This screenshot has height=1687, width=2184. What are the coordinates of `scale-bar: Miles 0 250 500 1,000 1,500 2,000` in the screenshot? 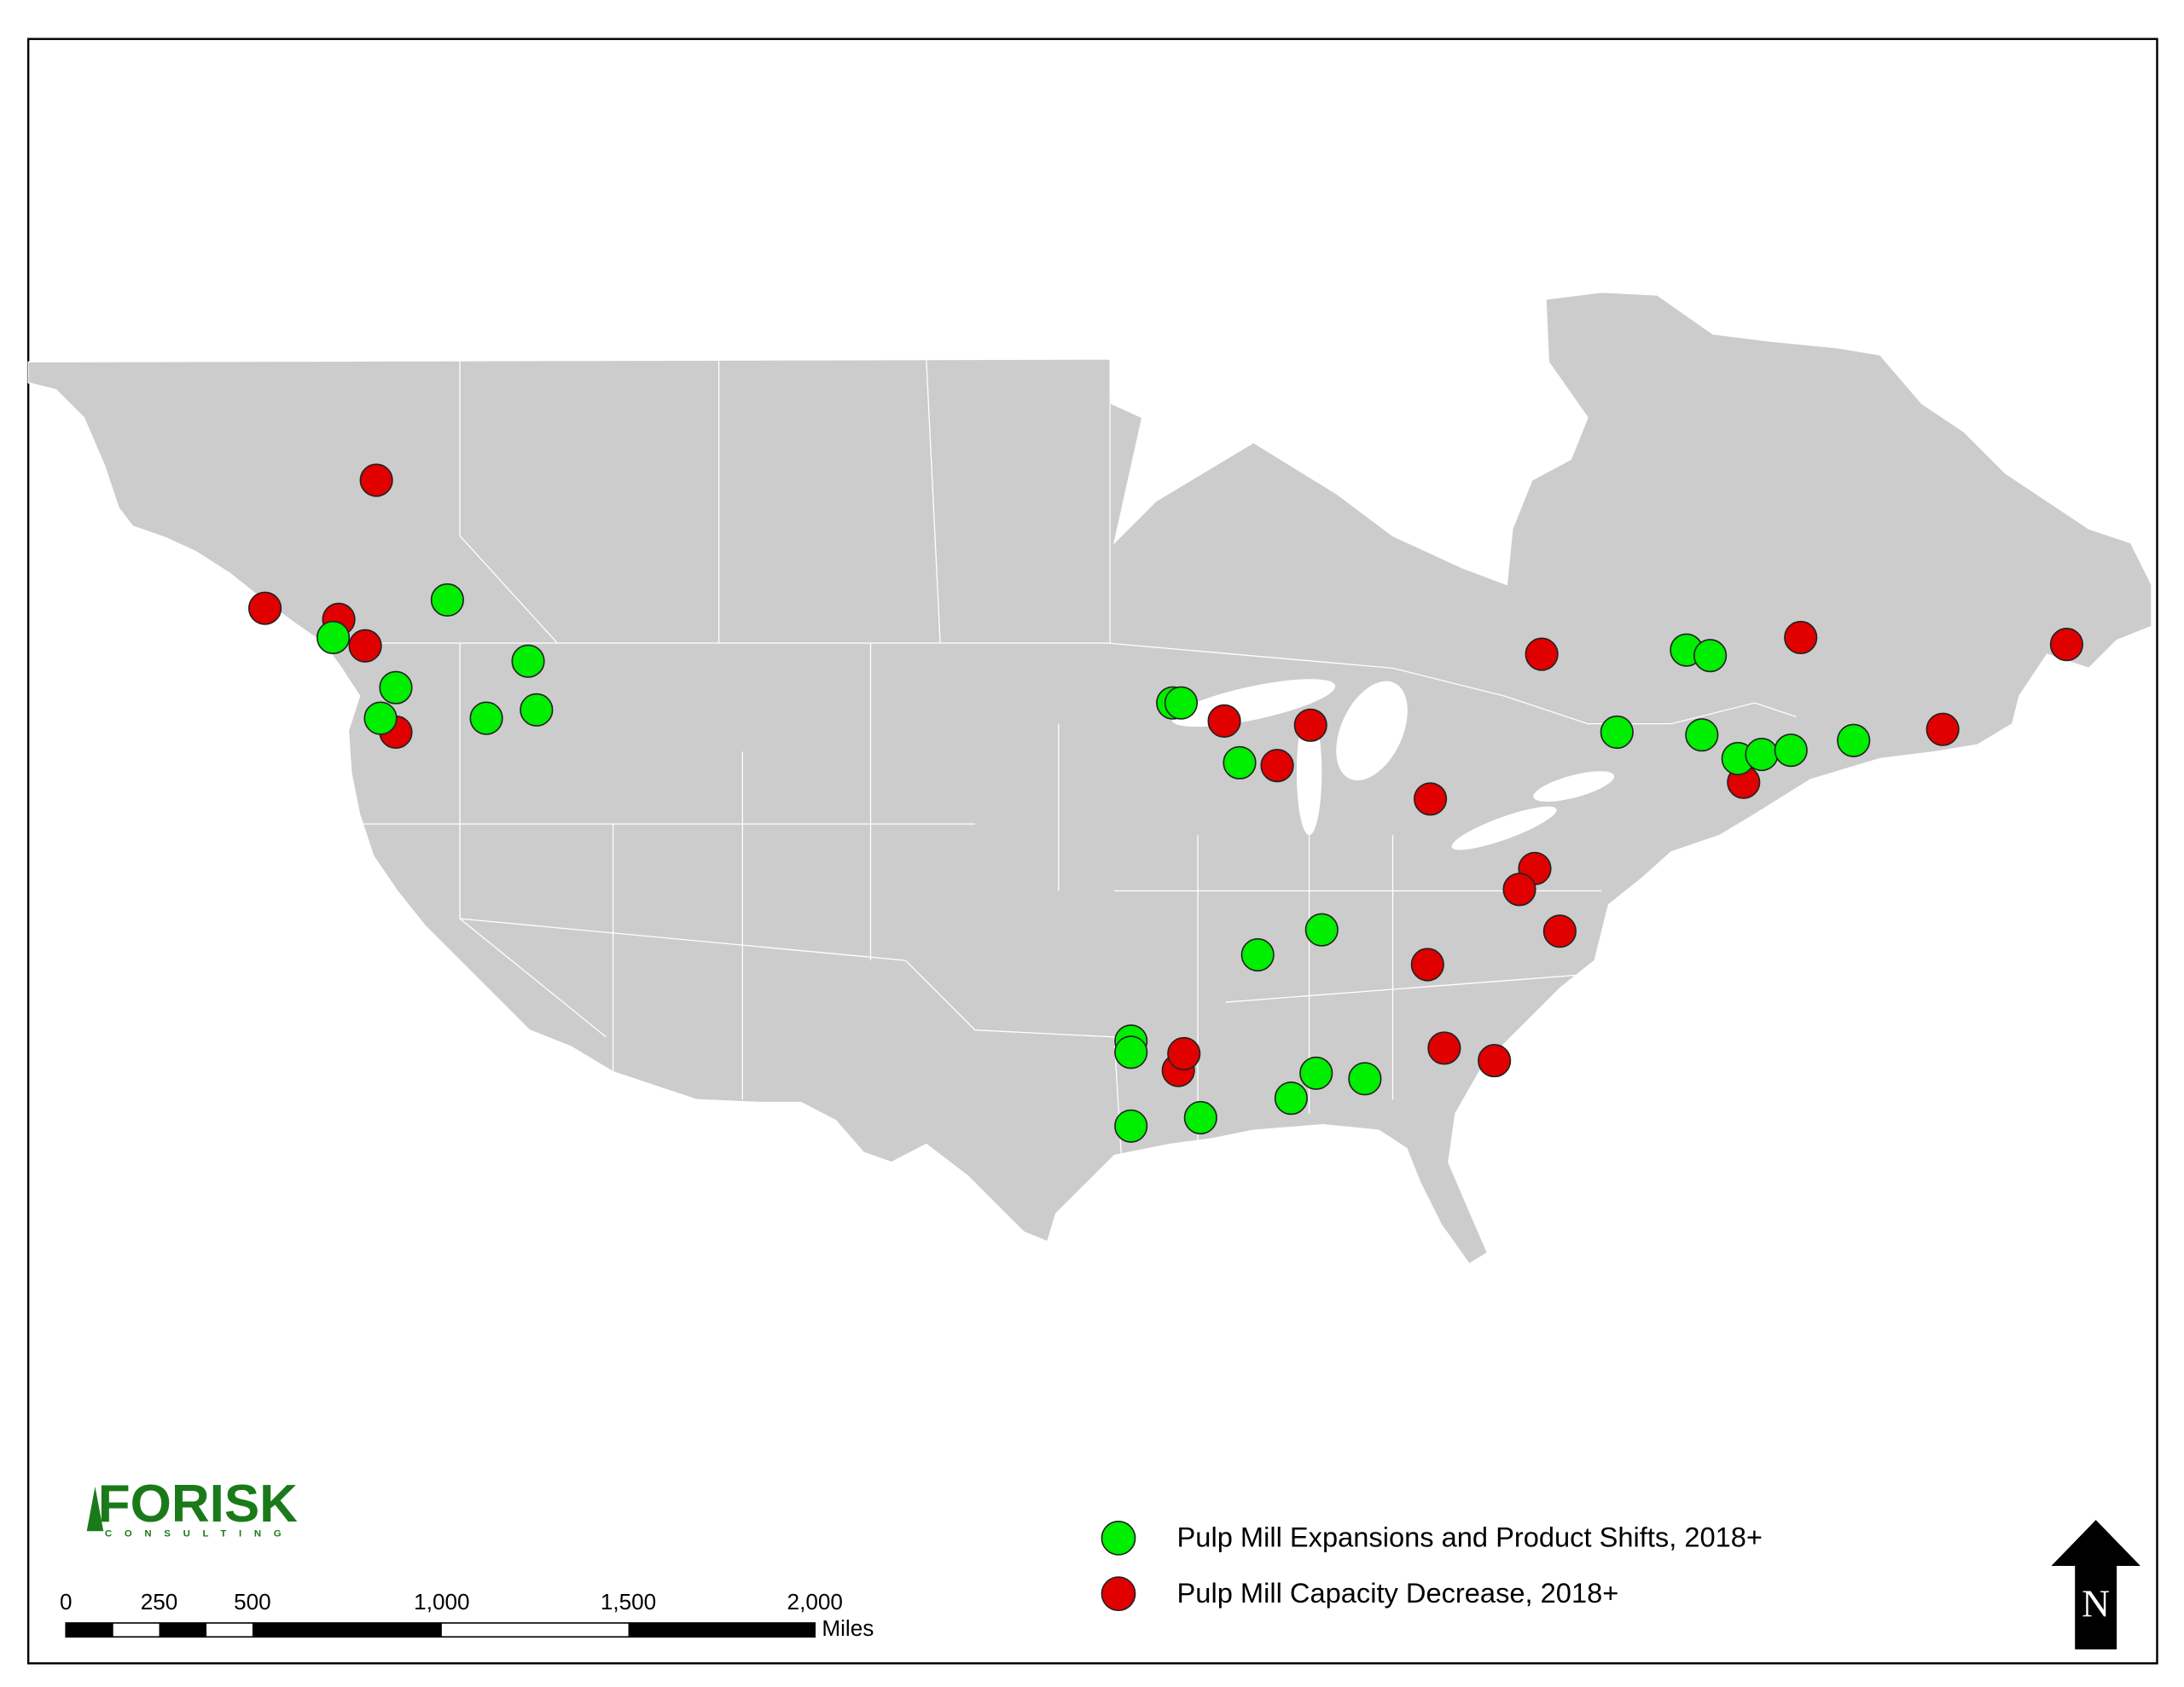 It's located at (467, 1615).